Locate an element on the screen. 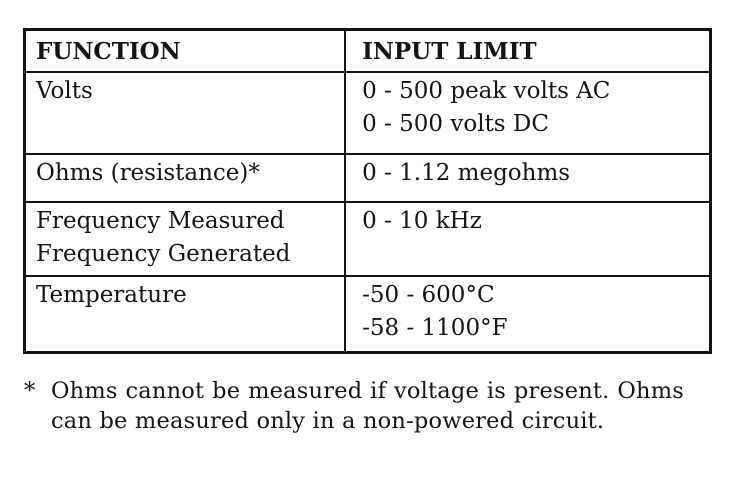 This screenshot has width=736, height=478. input-limit-cell: 0 - 500 peak volts AC 0 - 500 volts DC is located at coordinates (528, 113).